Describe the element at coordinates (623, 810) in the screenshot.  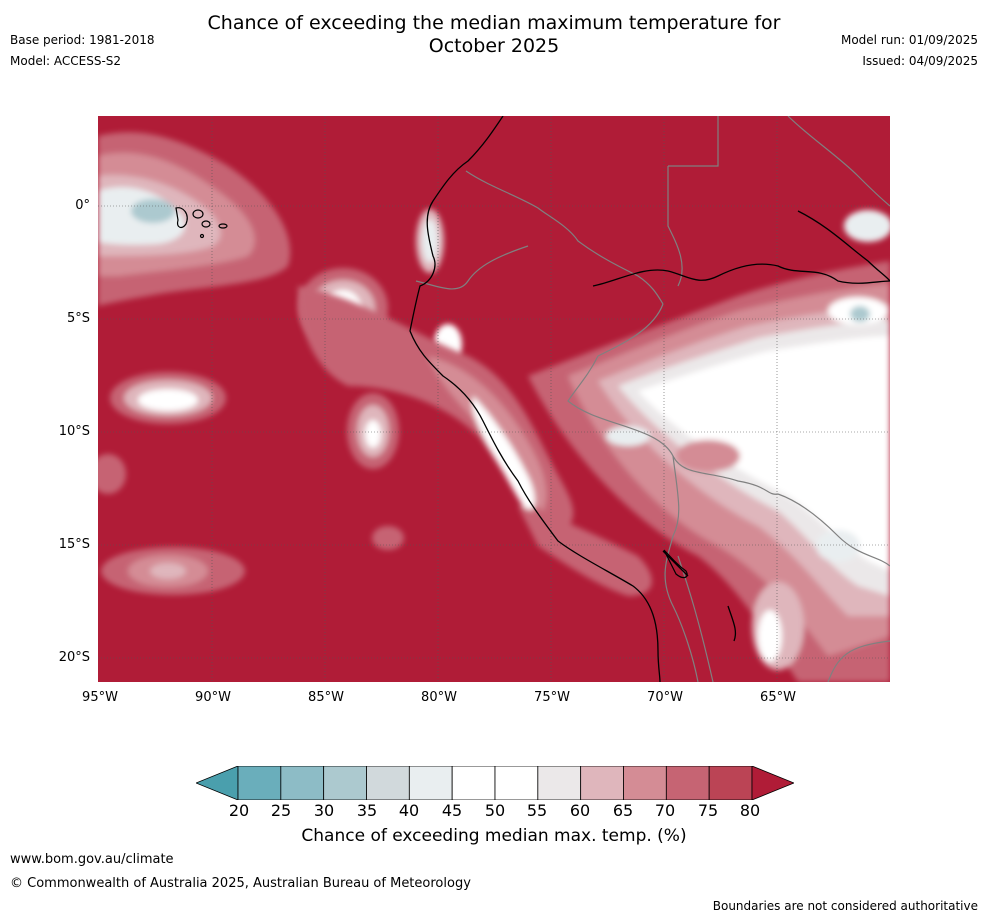
I see `colorbar-tick: 65` at that location.